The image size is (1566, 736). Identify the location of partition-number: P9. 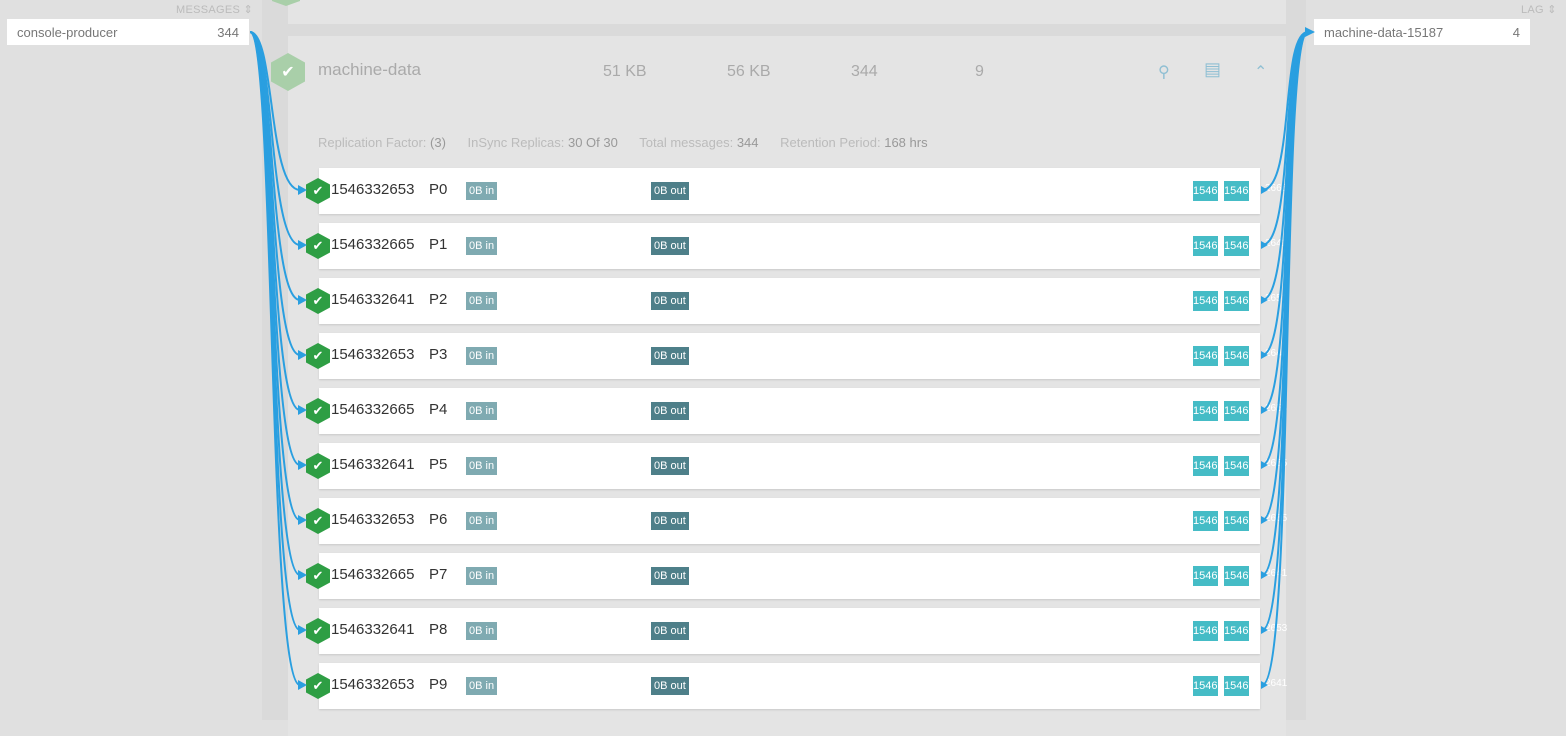
(438, 684).